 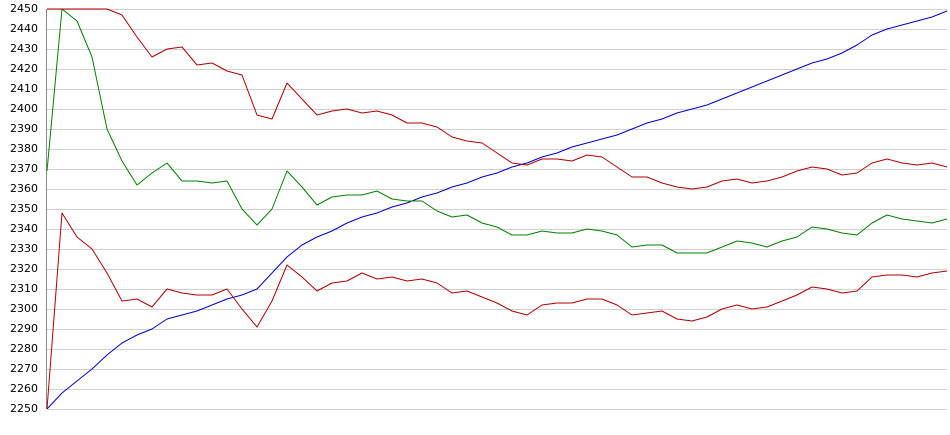 What do you see at coordinates (24, 368) in the screenshot?
I see `y-tick-label: 2270` at bounding box center [24, 368].